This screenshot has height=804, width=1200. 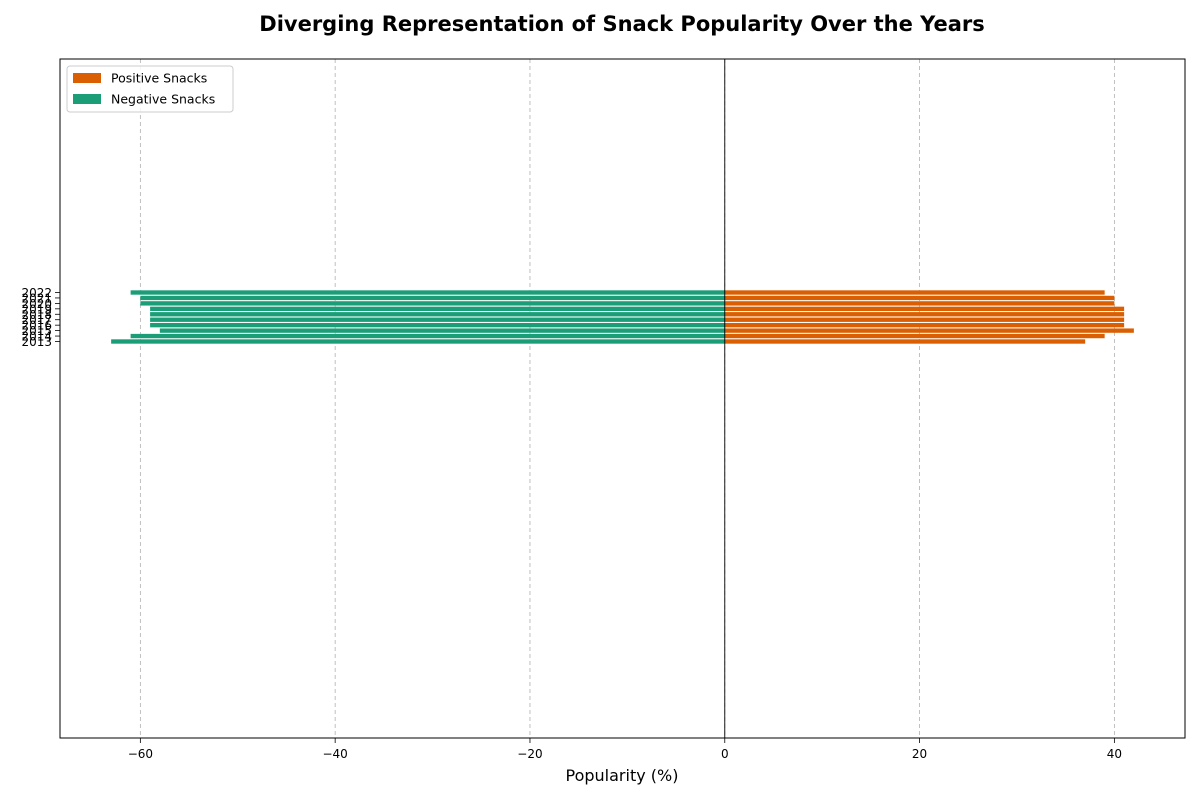 What do you see at coordinates (905, 341) in the screenshot?
I see `bar-2013-positive` at bounding box center [905, 341].